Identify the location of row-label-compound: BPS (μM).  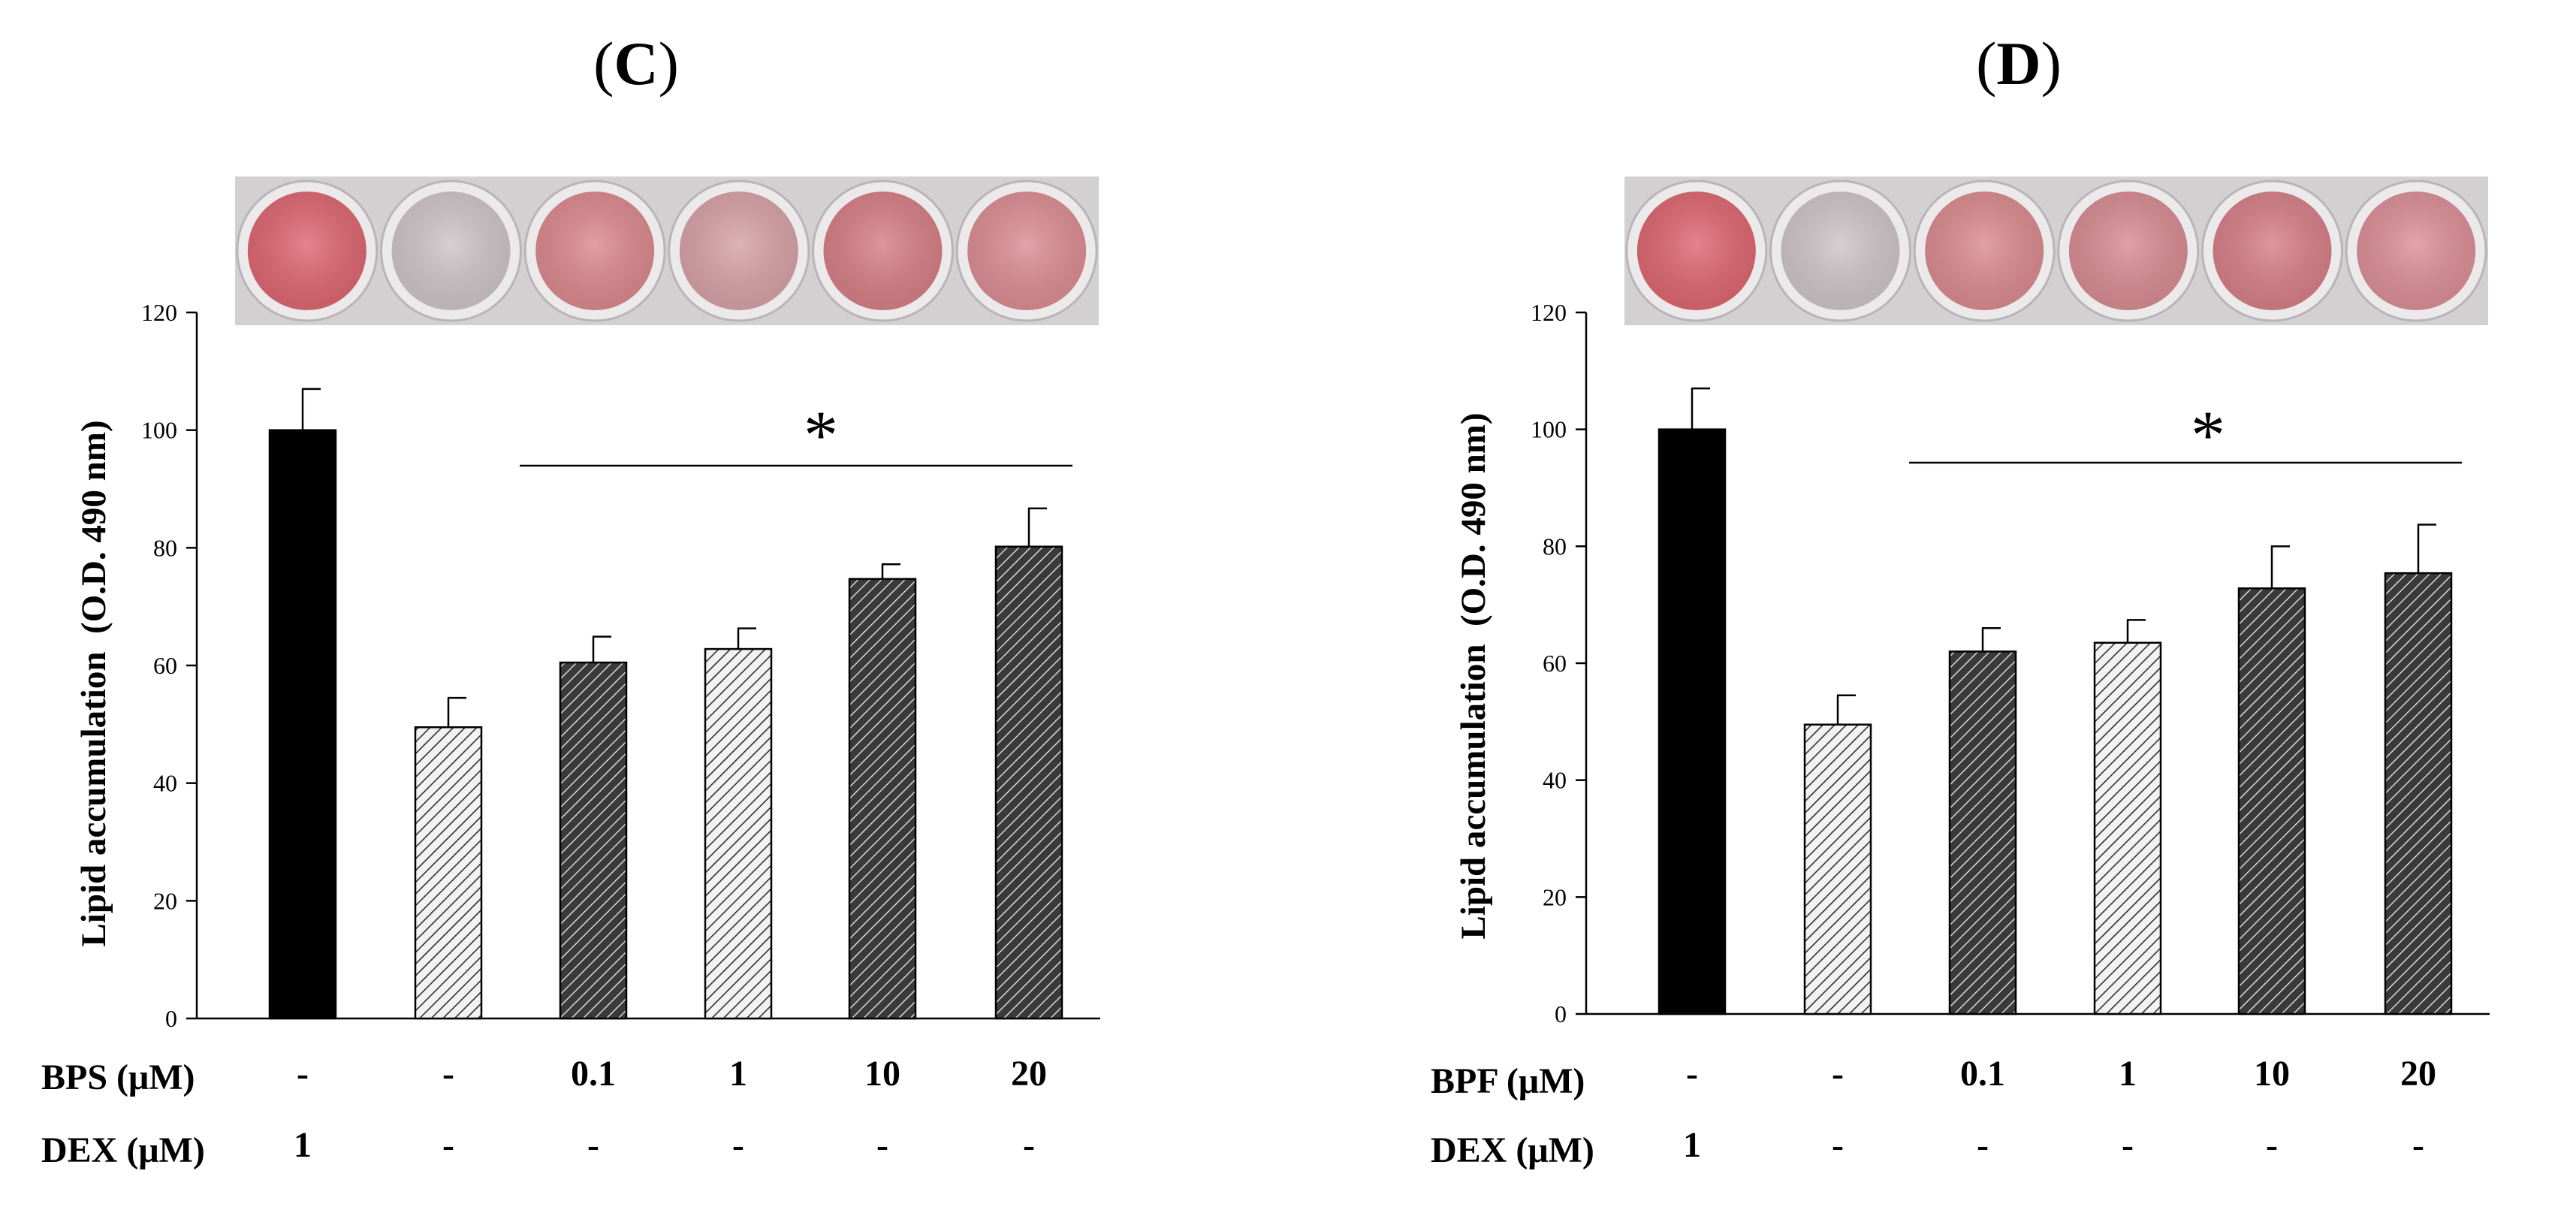
(118, 1077).